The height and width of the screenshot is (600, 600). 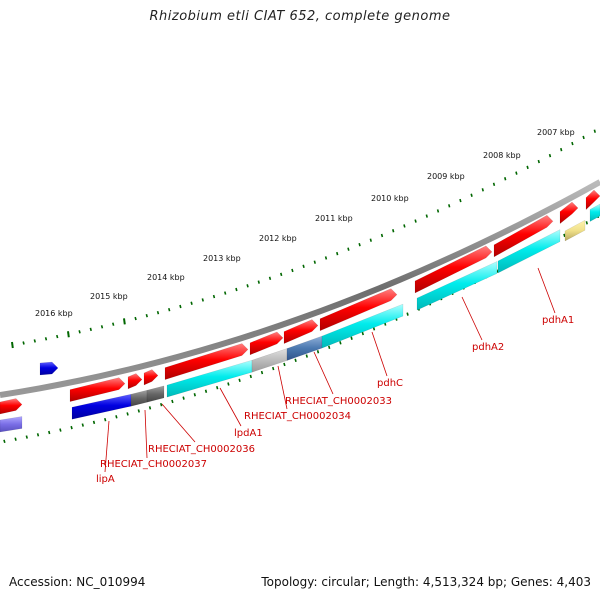 What do you see at coordinates (300, 16) in the screenshot?
I see `map-title: Rhizobium etli CIAT 652, complete genome` at bounding box center [300, 16].